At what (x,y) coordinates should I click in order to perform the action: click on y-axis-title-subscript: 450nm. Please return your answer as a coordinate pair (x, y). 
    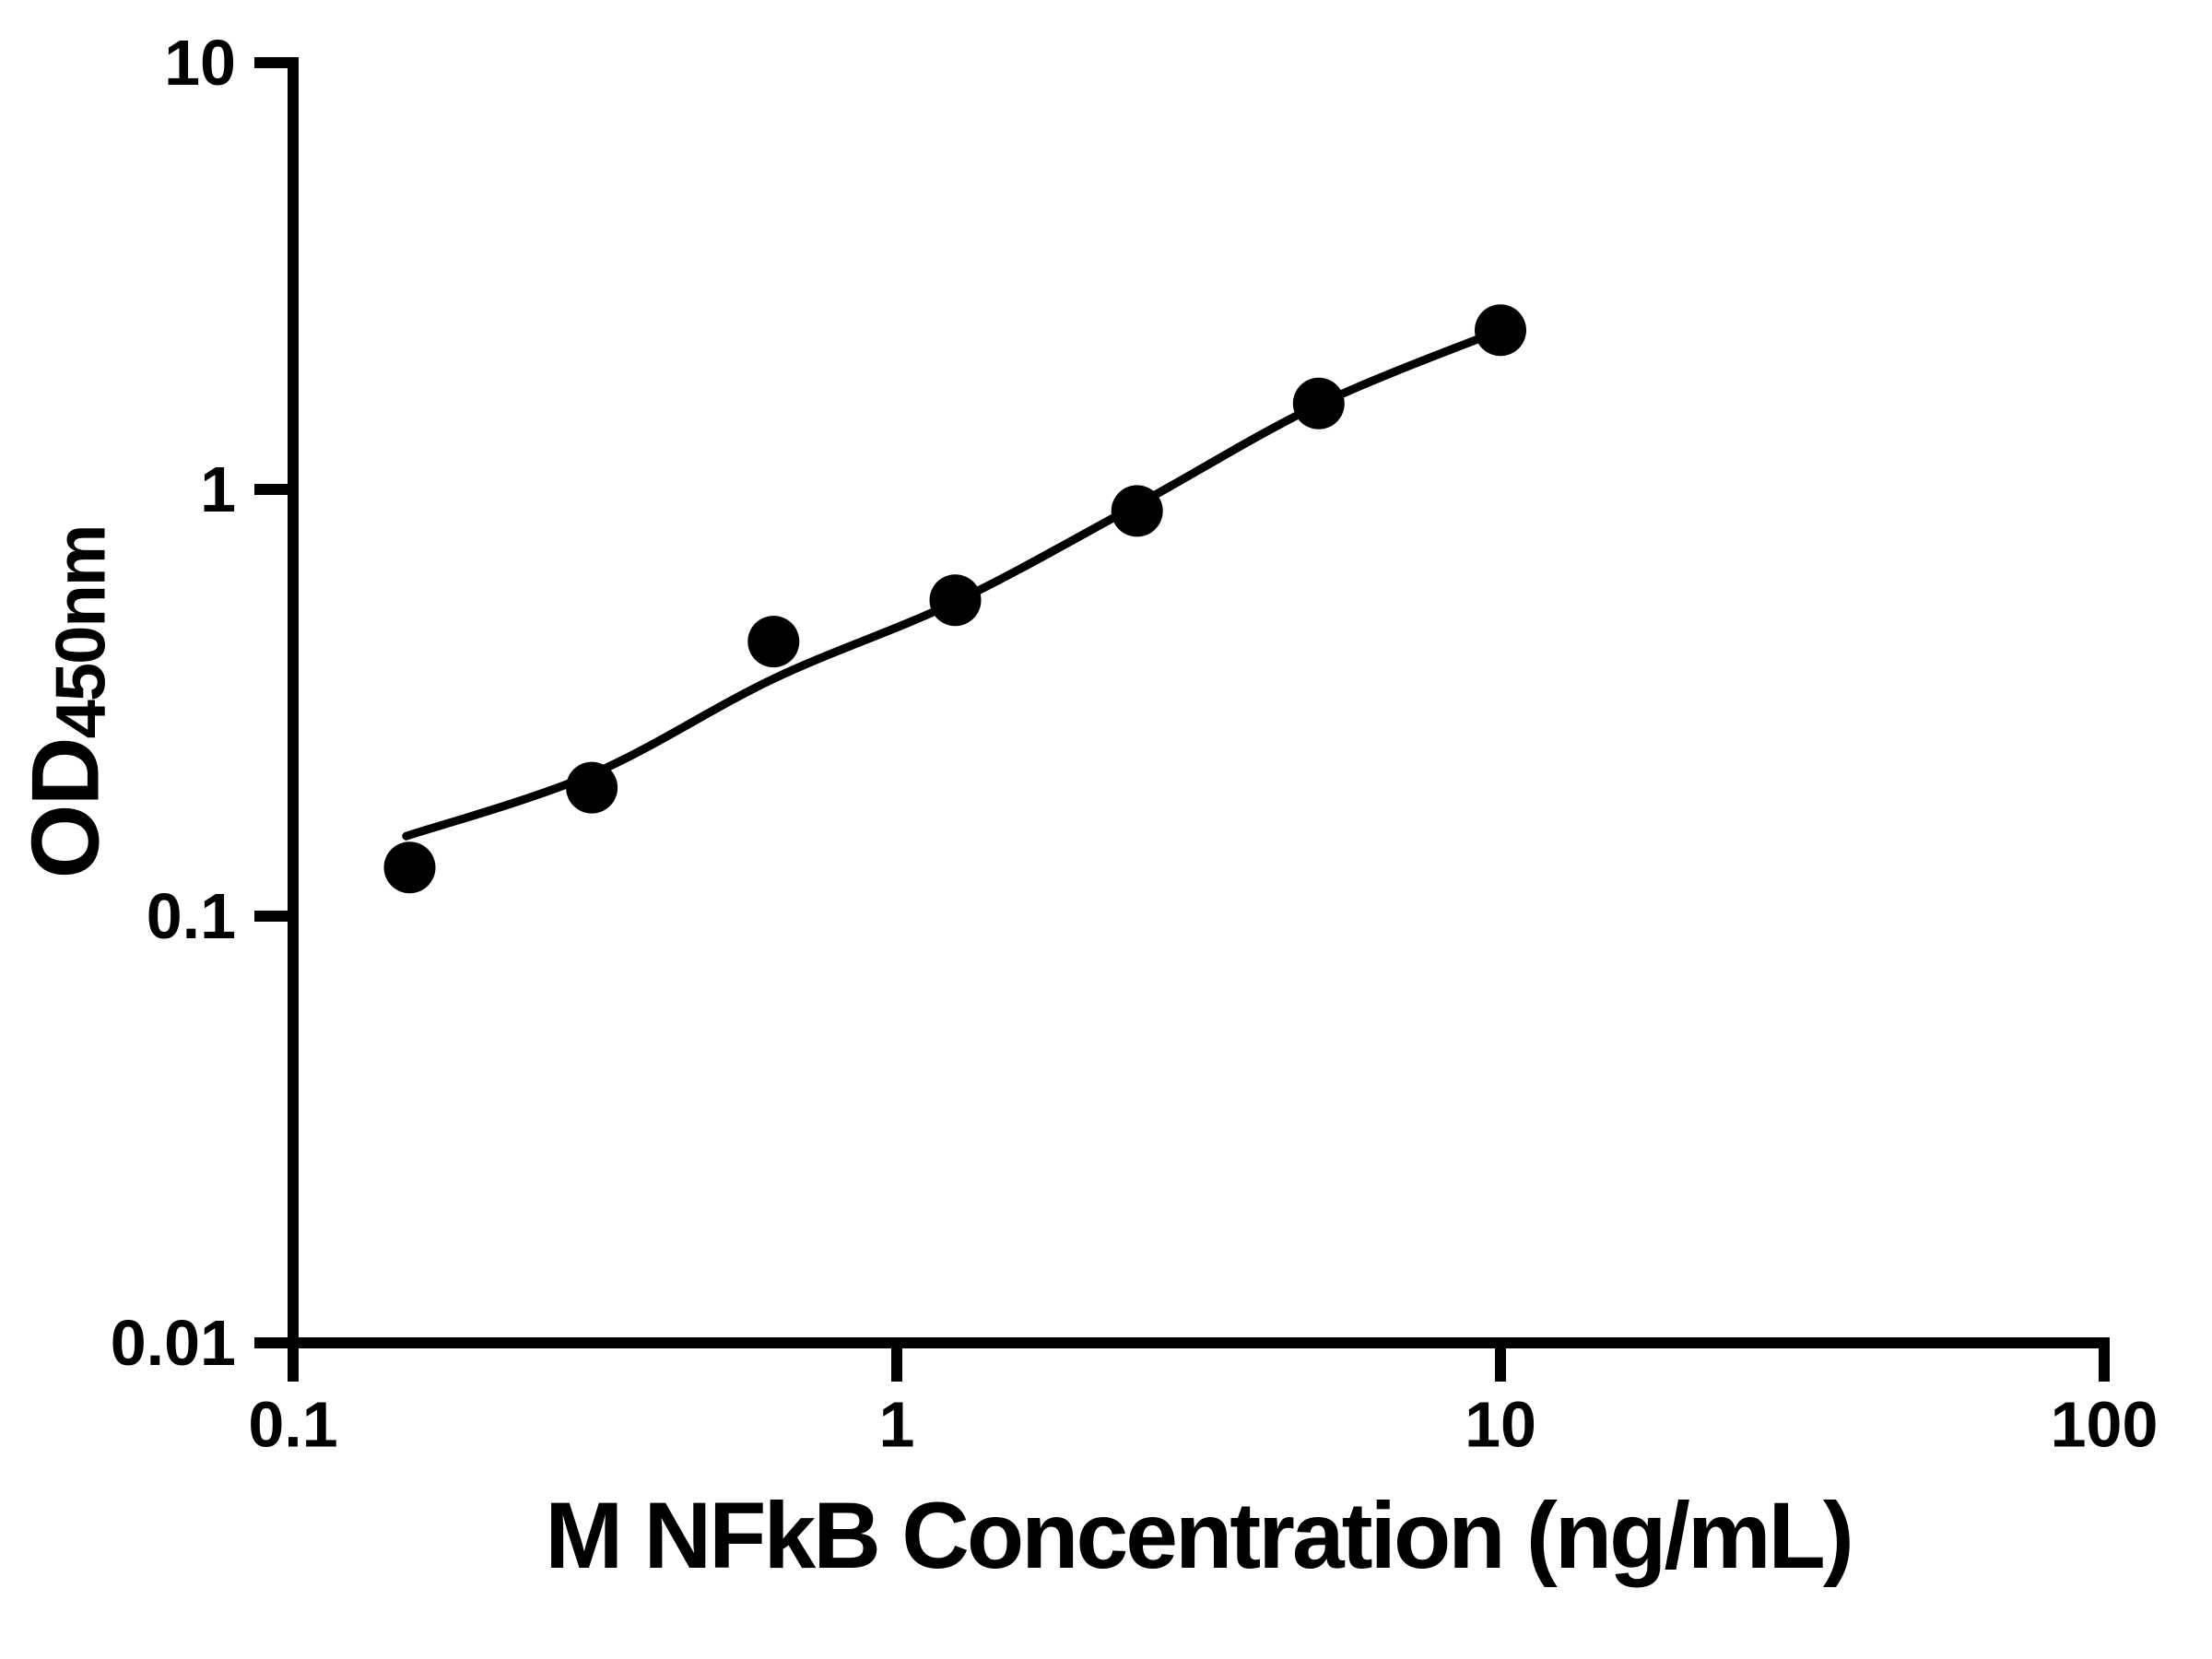
    Looking at the image, I should click on (81, 632).